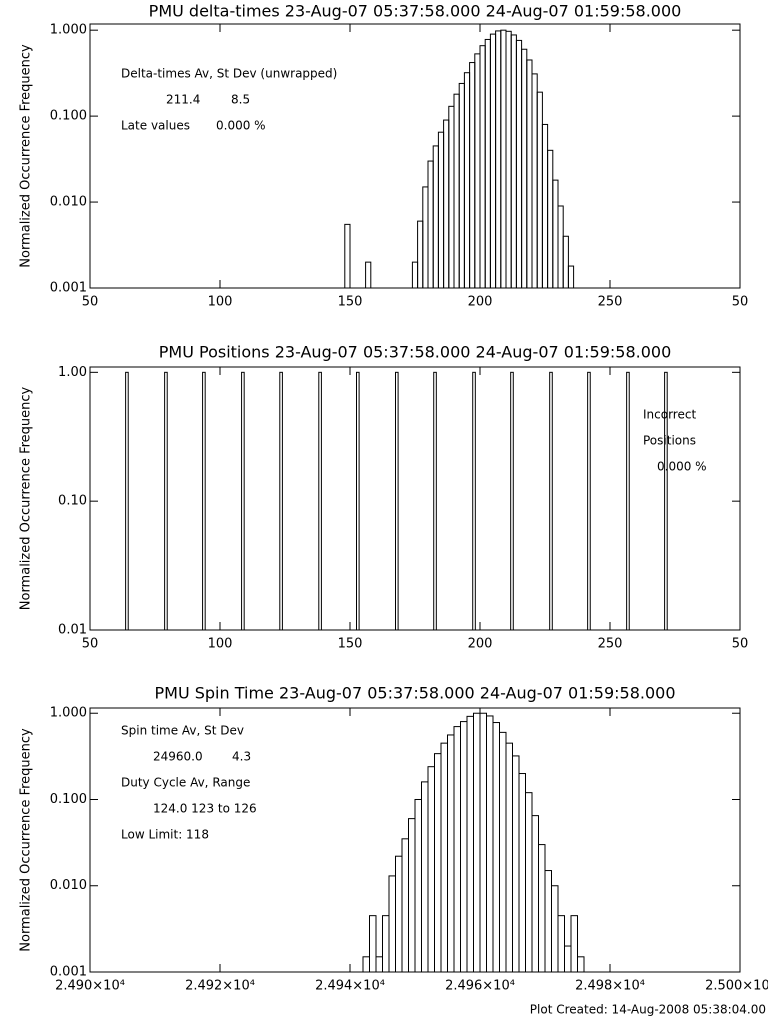 This screenshot has height=1024, width=768. Describe the element at coordinates (178, 757) in the screenshot. I see `annotation: 24960.0` at that location.